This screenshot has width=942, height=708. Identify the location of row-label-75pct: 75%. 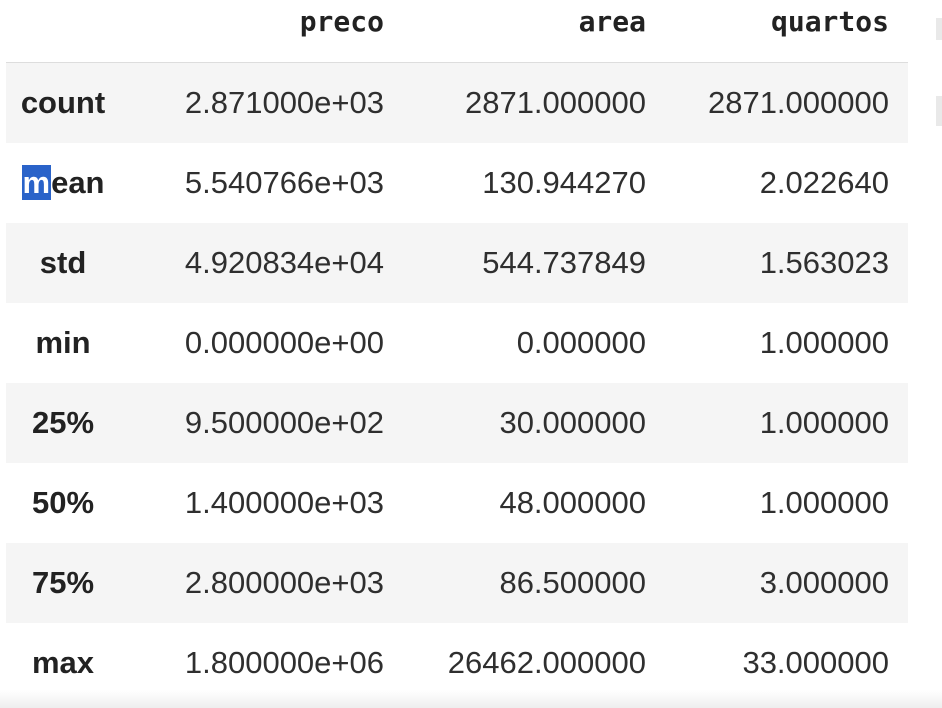
(63, 582).